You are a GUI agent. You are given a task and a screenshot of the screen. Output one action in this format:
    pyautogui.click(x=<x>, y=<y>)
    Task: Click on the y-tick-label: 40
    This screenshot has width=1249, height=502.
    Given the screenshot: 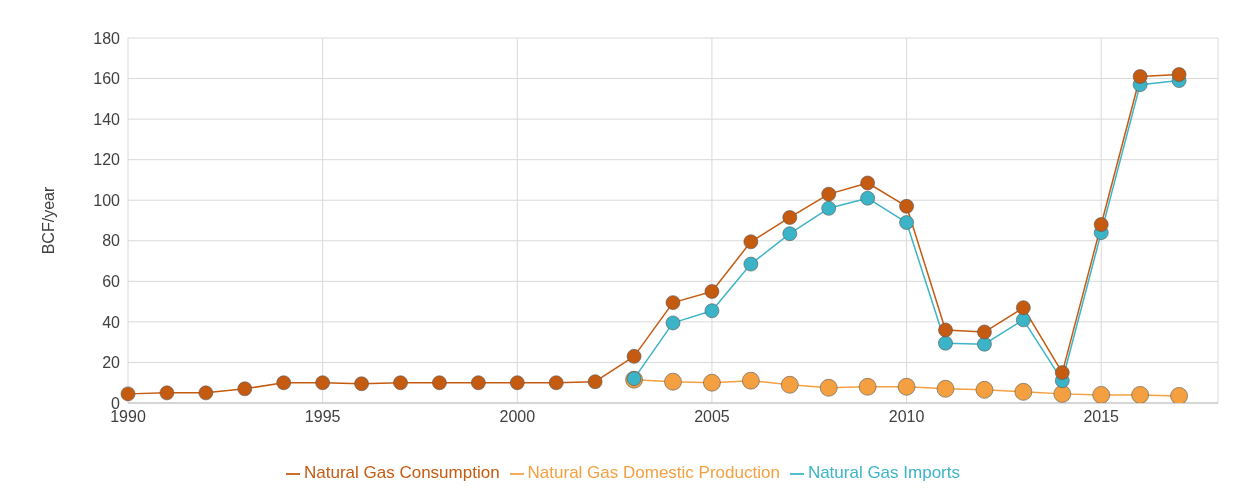 What is the action you would take?
    pyautogui.click(x=111, y=322)
    